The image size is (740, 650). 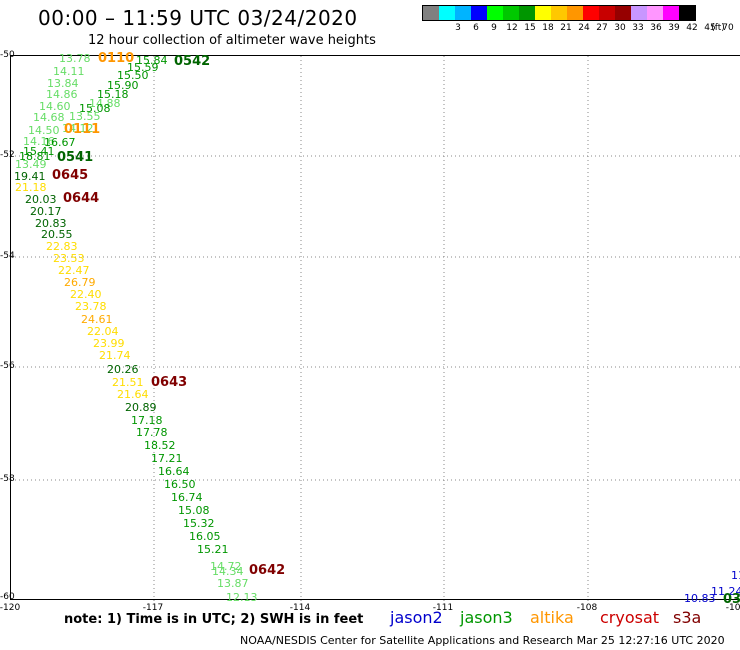 I want to click on legend-tick-label: 21, so click(x=566, y=28).